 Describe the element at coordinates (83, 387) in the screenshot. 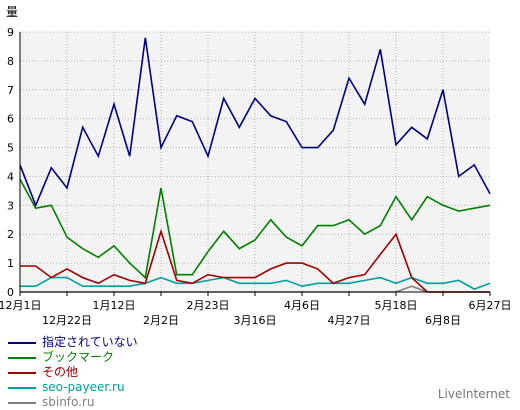

I see `legend-label: seo-payeer.ru` at that location.